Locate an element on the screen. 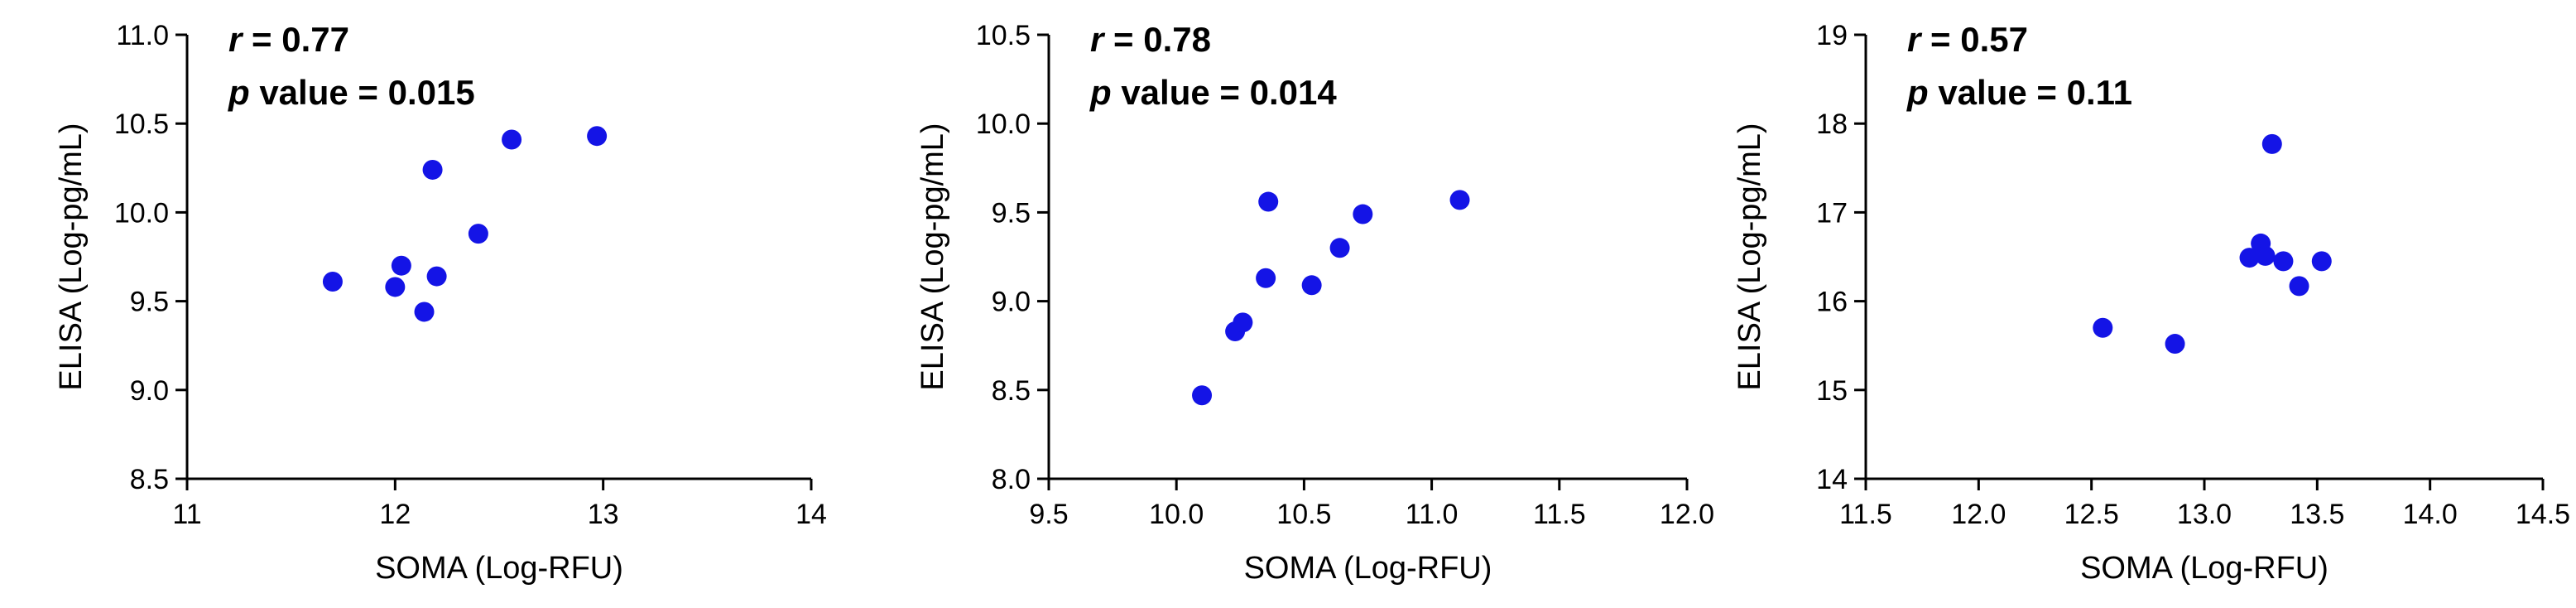  y-tick-label: 18 is located at coordinates (1832, 124).